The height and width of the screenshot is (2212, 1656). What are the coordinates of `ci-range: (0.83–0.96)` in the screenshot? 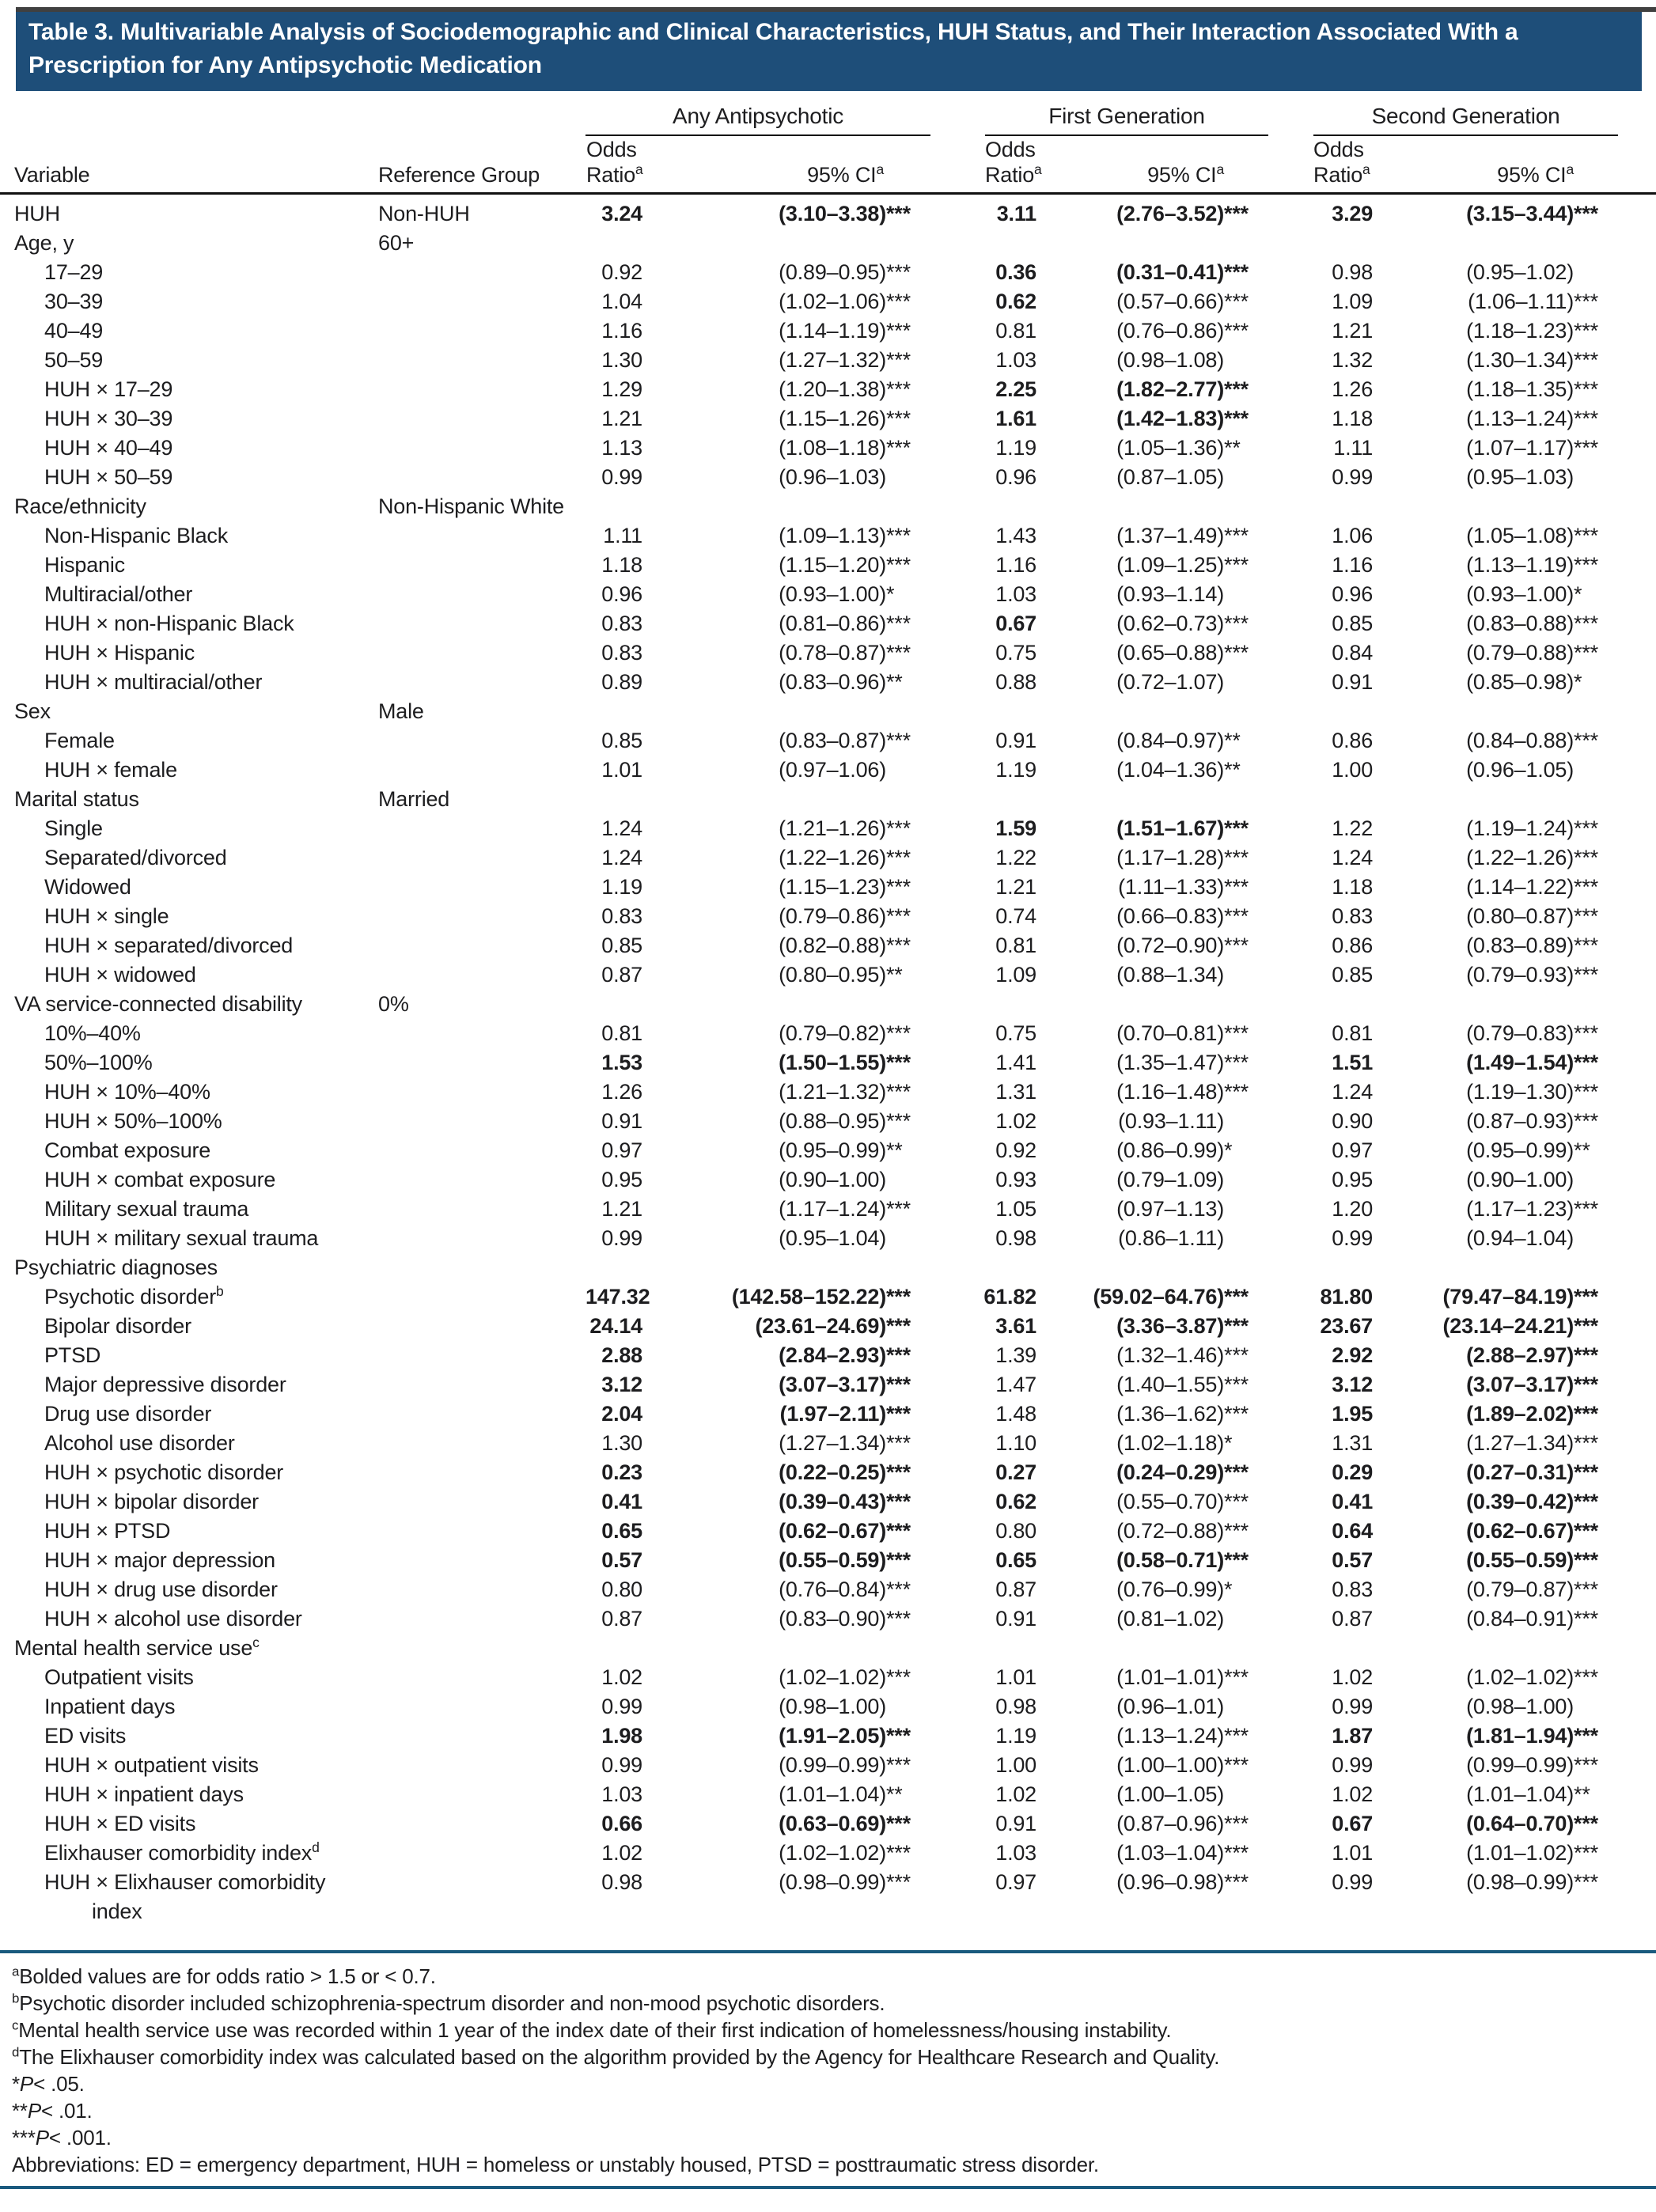 It's located at (832, 682).